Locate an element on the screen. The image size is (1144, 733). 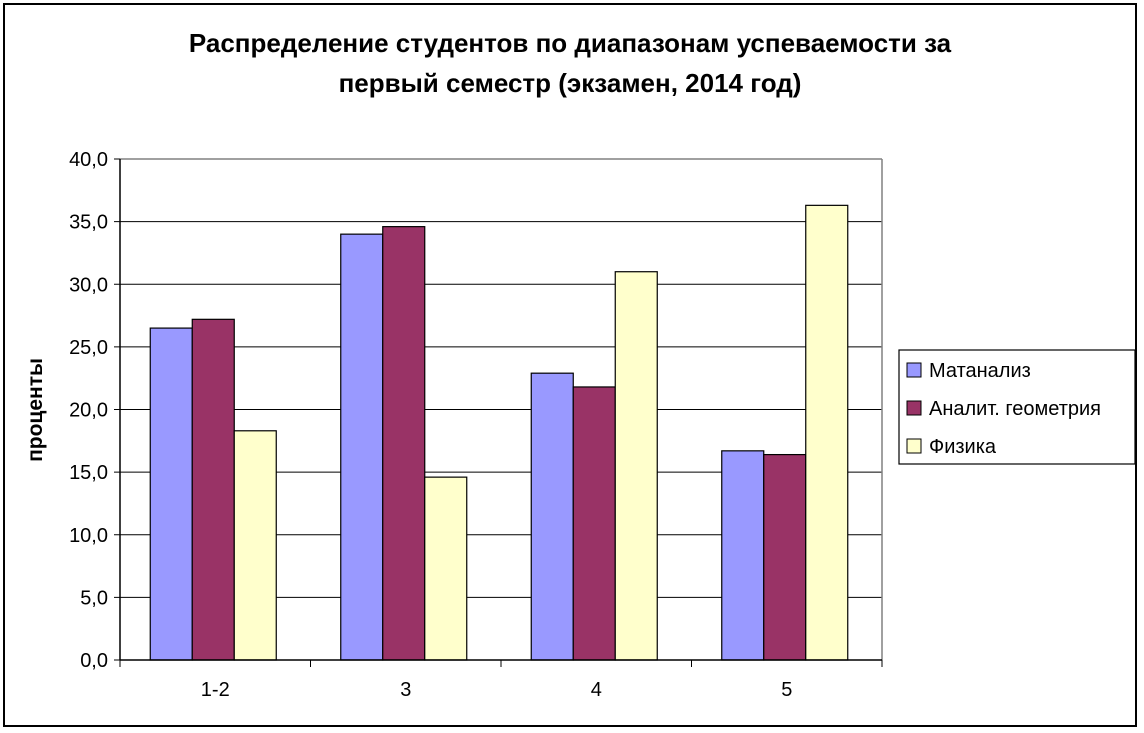
y-tick-label: 15,0 is located at coordinates (88, 473).